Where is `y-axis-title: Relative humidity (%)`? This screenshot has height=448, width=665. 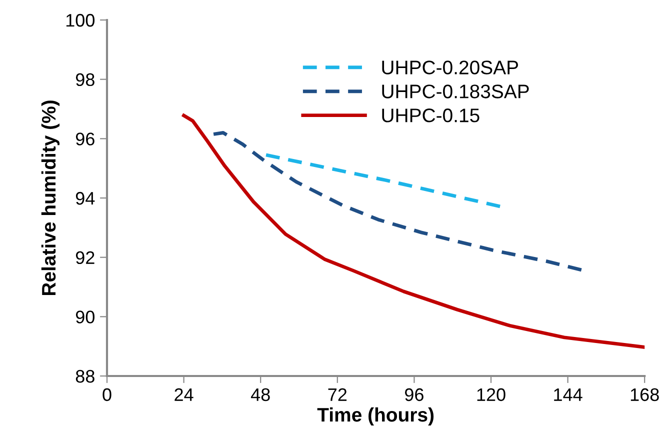
y-axis-title: Relative humidity (%) is located at coordinates (50, 198).